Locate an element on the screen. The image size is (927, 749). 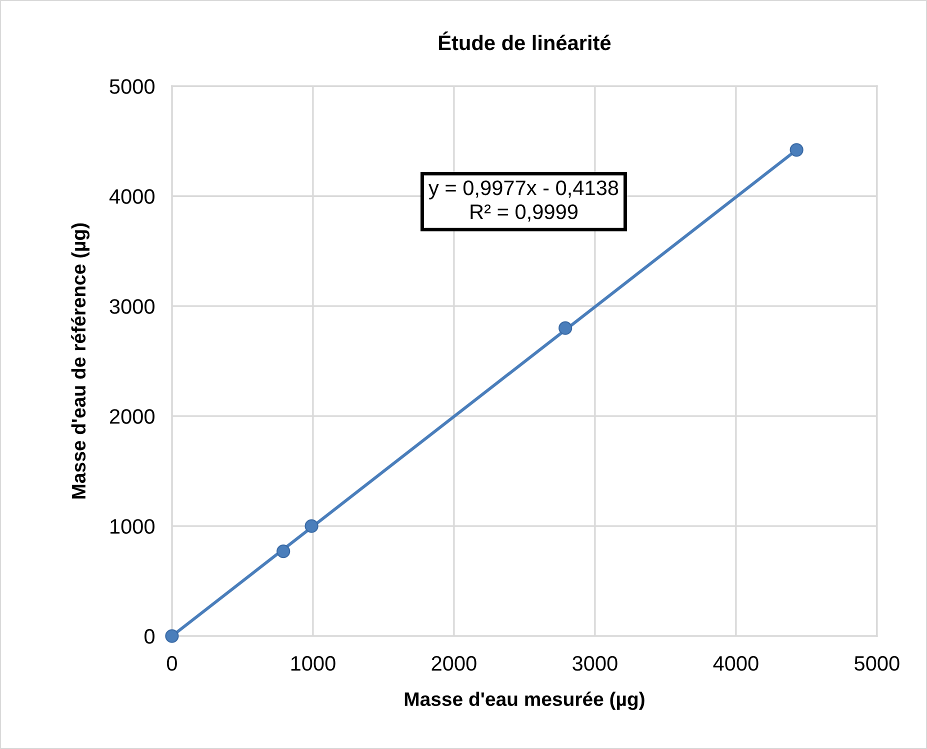
x-tick-label: 5000 is located at coordinates (877, 663).